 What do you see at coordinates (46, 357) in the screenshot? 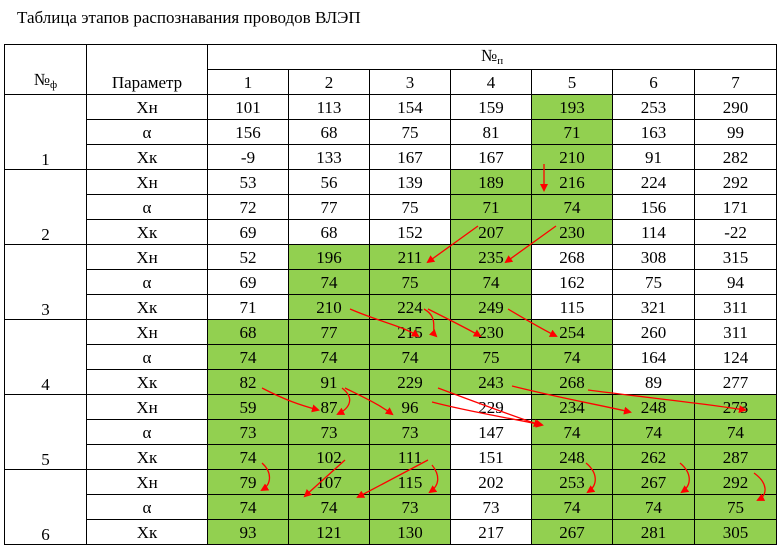
I see `group-label: 4` at bounding box center [46, 357].